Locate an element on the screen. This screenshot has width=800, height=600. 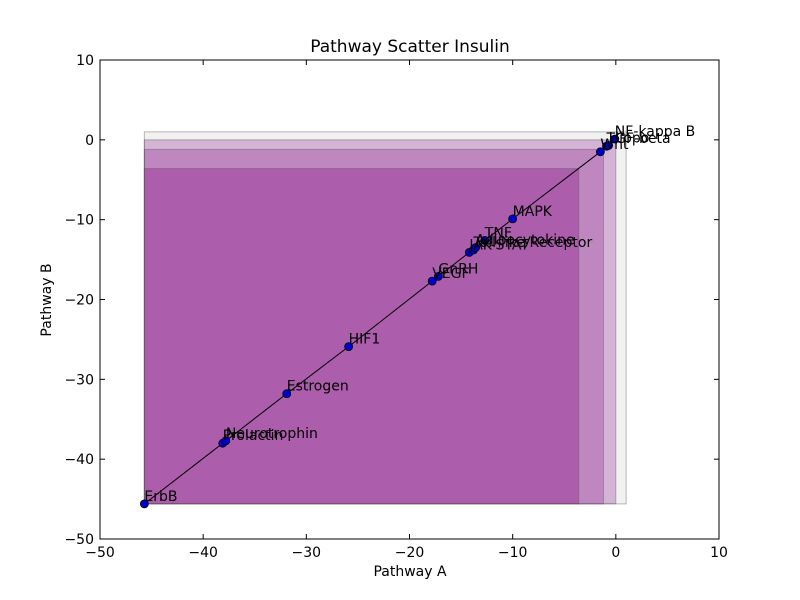
point-label: Prolactin is located at coordinates (253, 436).